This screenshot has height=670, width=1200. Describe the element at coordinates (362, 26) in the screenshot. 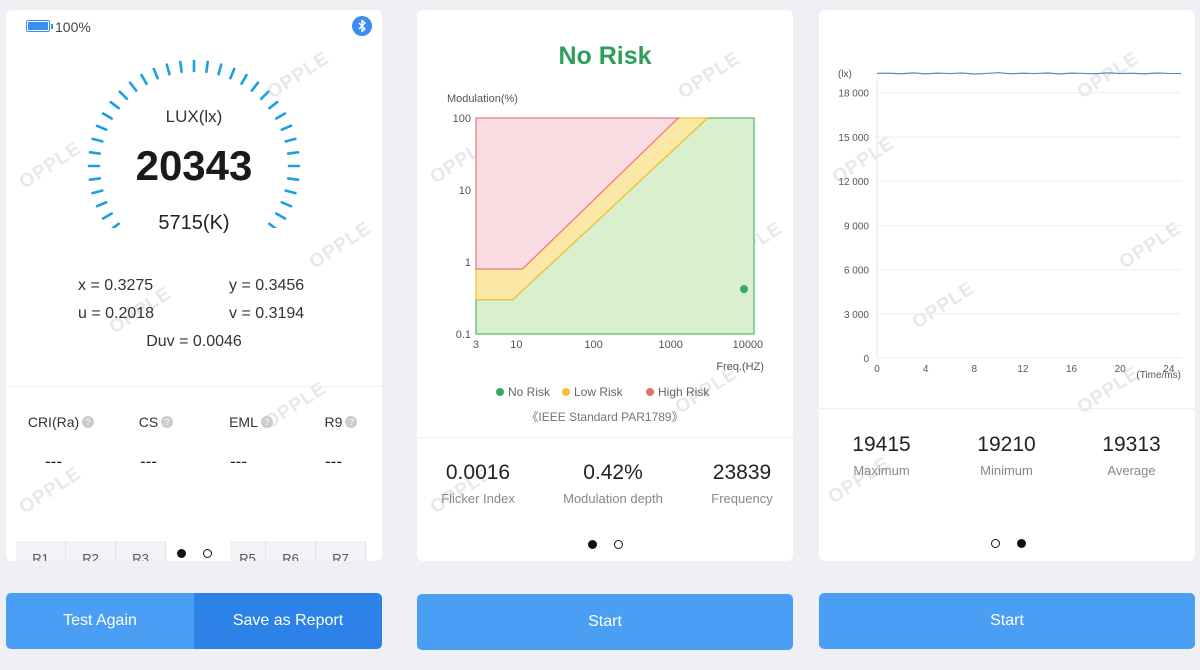

I see `bluetooth-icon` at that location.